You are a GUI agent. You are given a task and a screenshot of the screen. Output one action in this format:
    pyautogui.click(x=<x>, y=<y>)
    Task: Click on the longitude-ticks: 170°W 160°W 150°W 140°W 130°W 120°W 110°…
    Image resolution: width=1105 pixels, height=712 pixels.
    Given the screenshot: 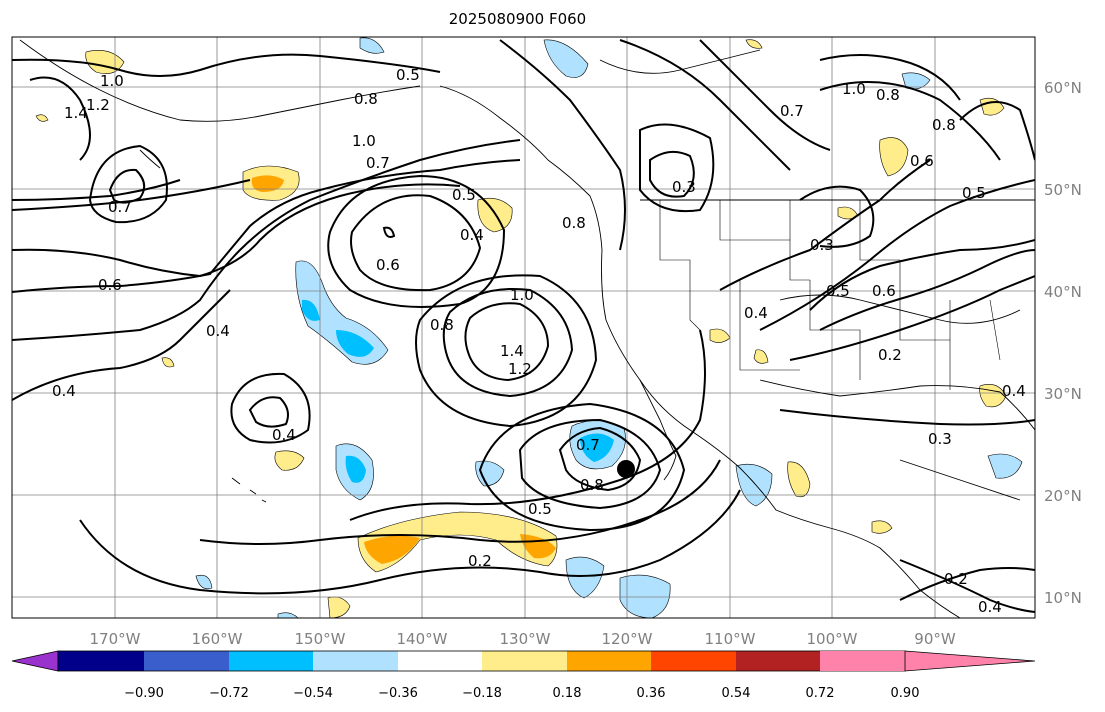 What is the action you would take?
    pyautogui.click(x=523, y=639)
    